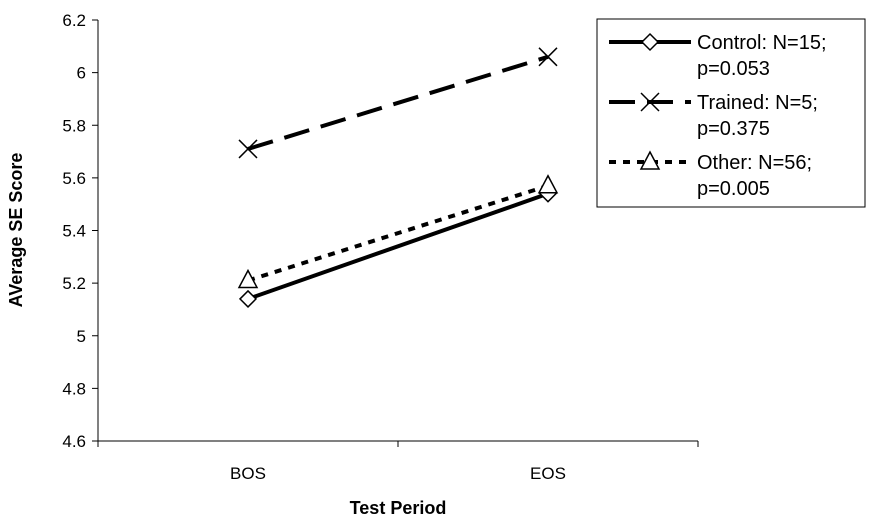  I want to click on legend-entry: Other: N=56; p=0.005, so click(710, 175).